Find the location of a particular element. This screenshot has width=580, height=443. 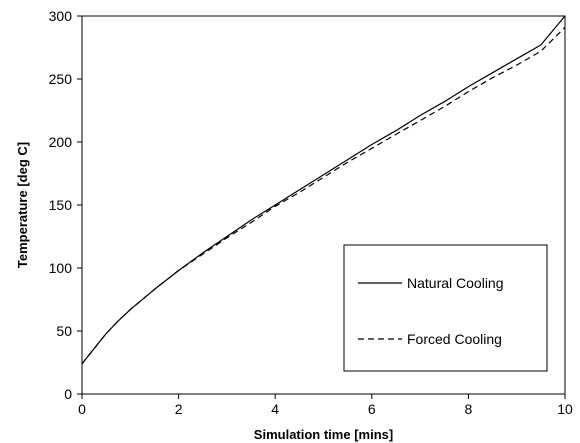

x-axis-title: Simulation time [mins] is located at coordinates (323, 434).